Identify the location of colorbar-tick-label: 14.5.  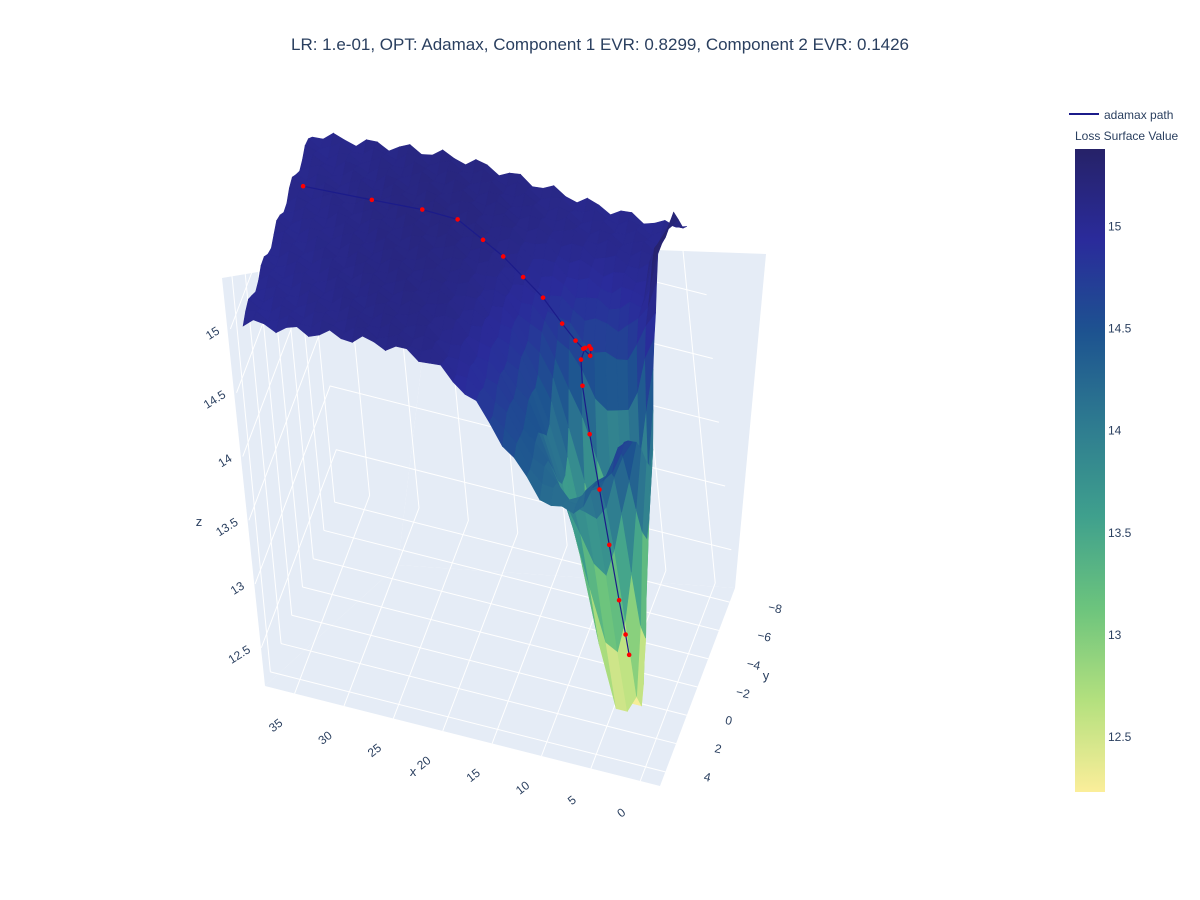
(1120, 329).